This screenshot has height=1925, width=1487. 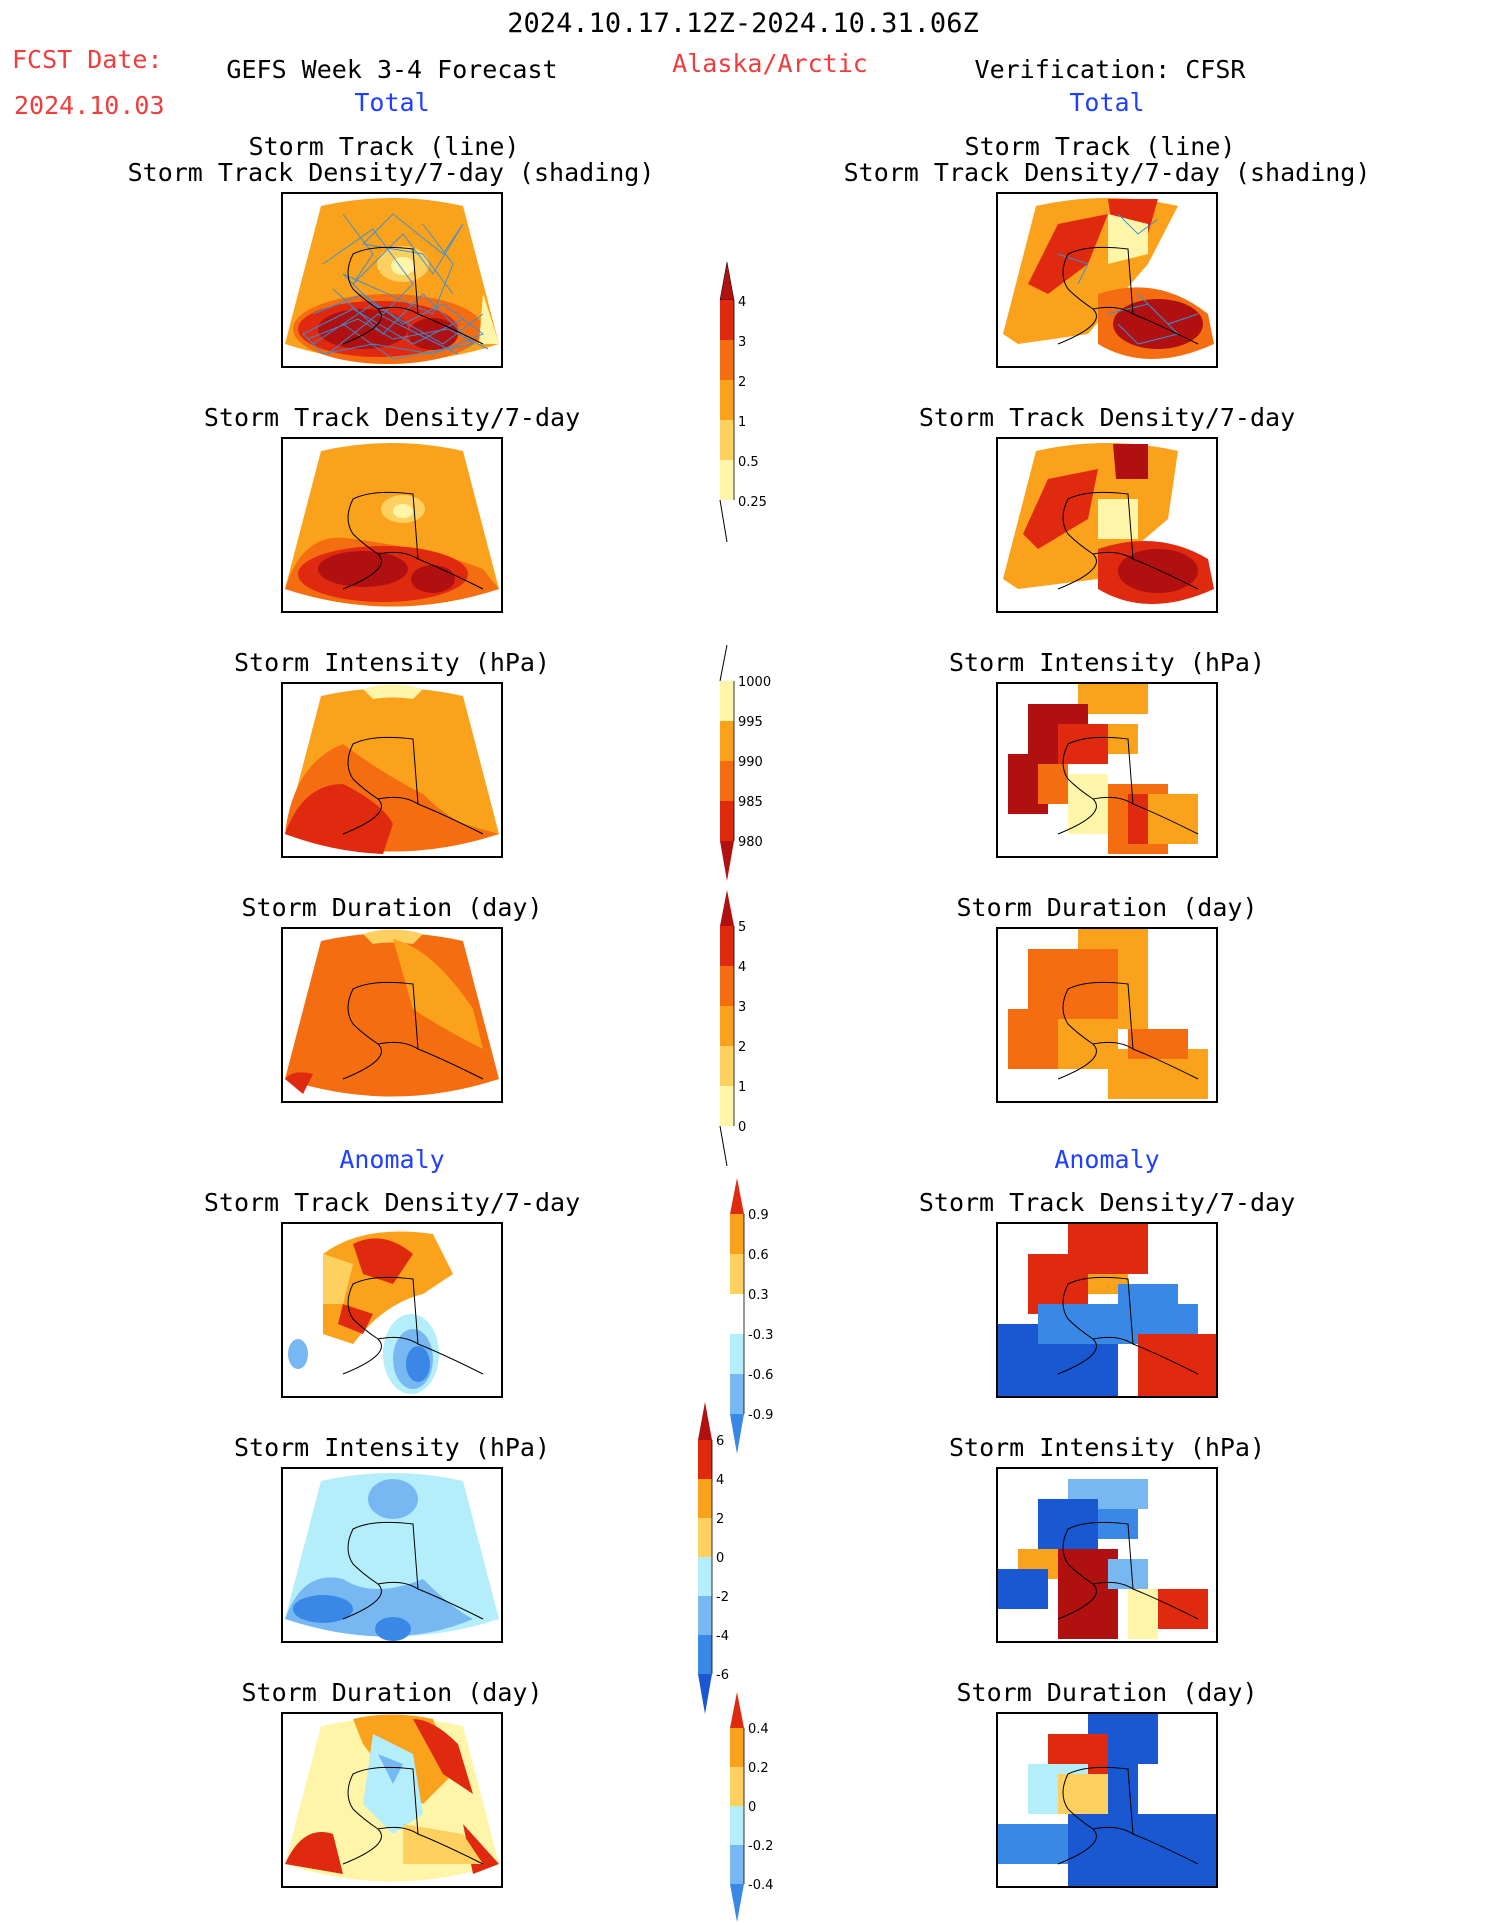 I want to click on density-total-level-3: 1, so click(x=742, y=422).